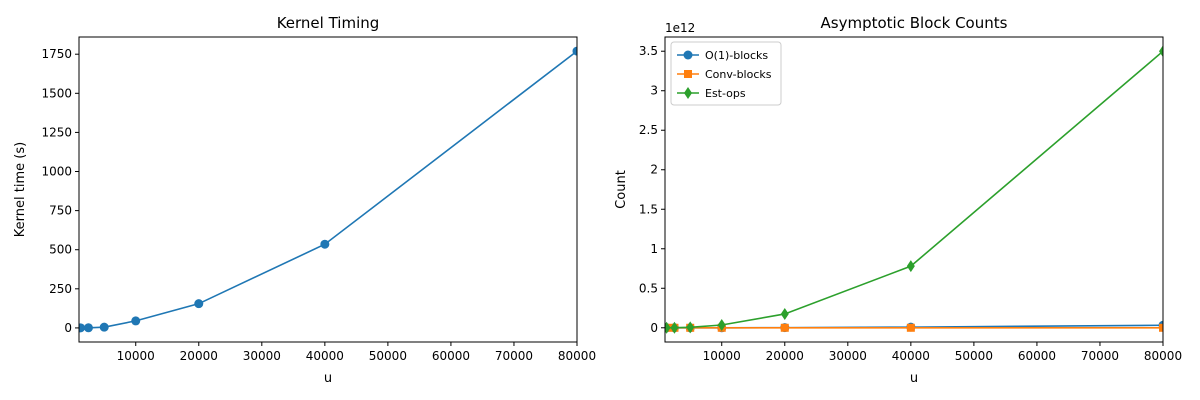 This screenshot has width=1200, height=400. What do you see at coordinates (328, 23) in the screenshot?
I see `chart-title: Kernel Timing` at bounding box center [328, 23].